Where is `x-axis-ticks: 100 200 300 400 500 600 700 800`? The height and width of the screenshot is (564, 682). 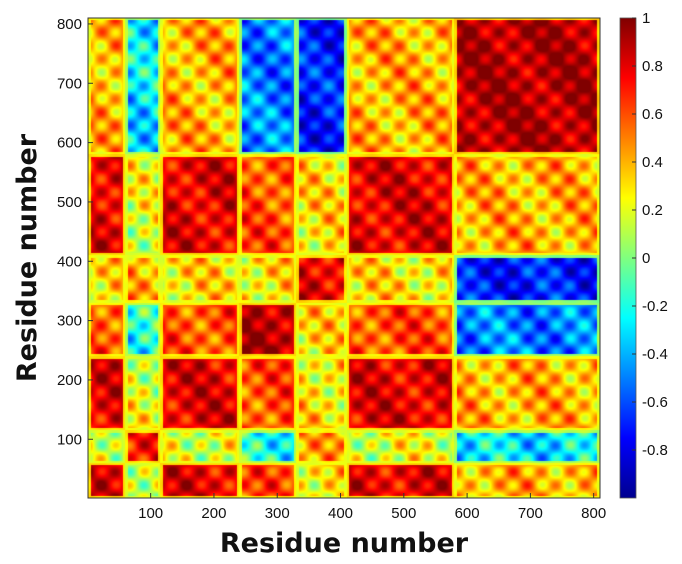 x-axis-ticks: 100 200 300 400 500 600 700 800 is located at coordinates (372, 507).